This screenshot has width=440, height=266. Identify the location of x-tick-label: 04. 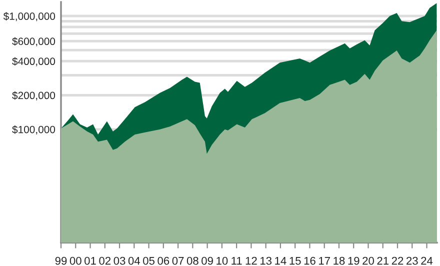
(134, 260).